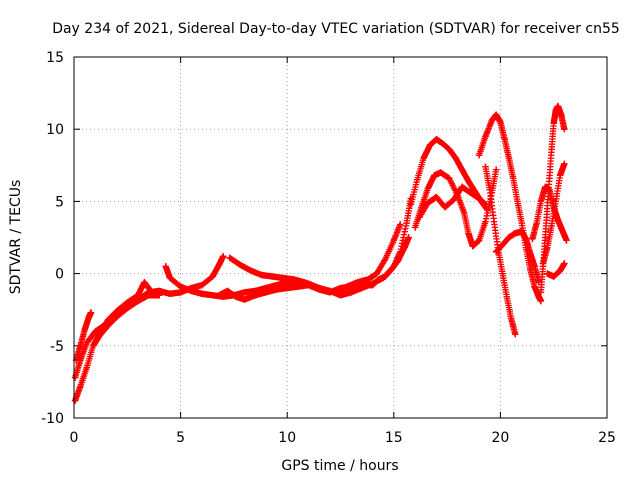  I want to click on y-tick-label: 5, so click(59, 202).